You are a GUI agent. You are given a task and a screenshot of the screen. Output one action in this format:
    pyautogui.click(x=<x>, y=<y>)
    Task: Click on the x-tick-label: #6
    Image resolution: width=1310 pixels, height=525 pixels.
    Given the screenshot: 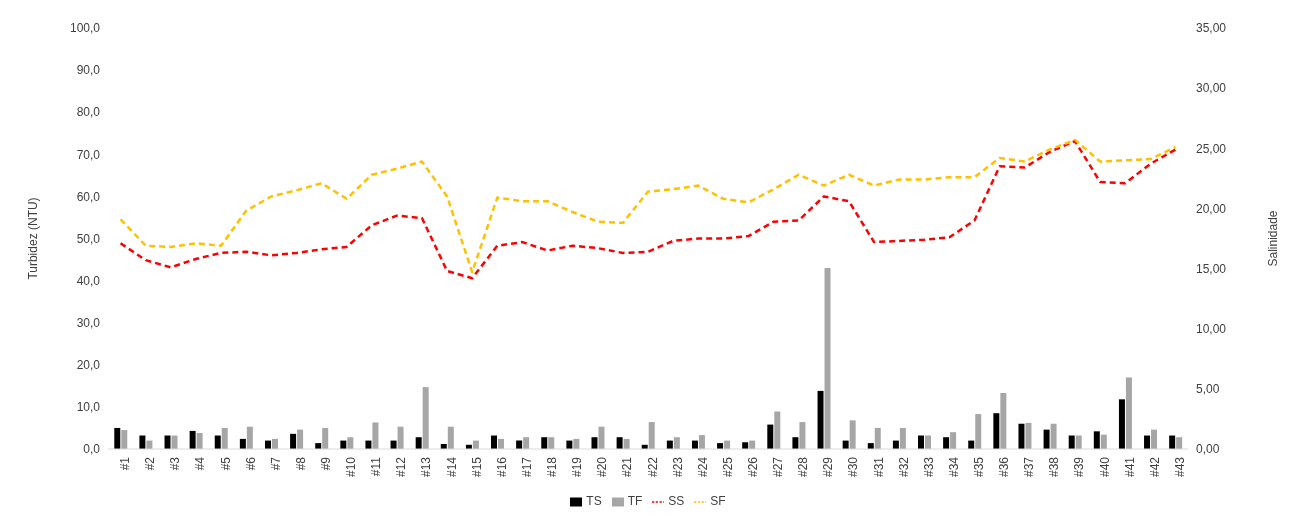 What is the action you would take?
    pyautogui.click(x=250, y=463)
    